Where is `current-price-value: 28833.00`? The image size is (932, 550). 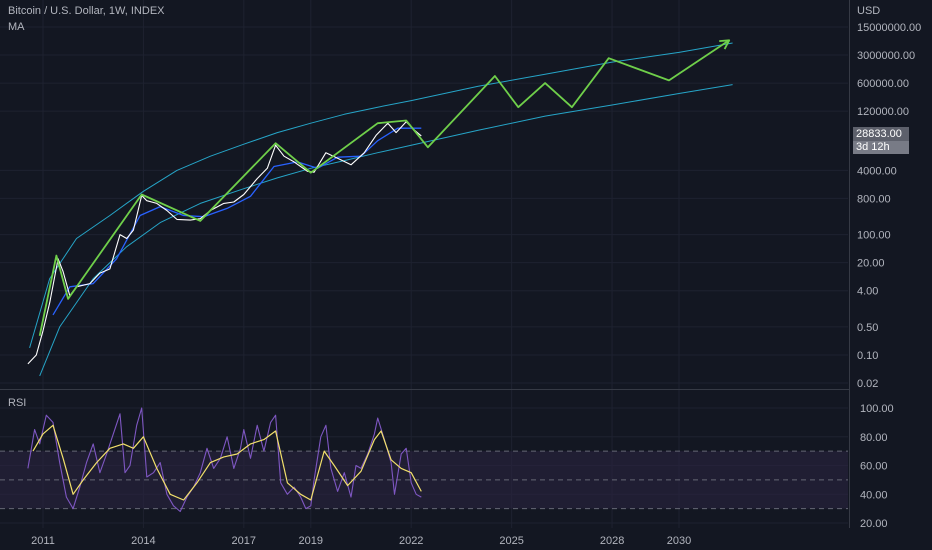 current-price-value: 28833.00 is located at coordinates (879, 134).